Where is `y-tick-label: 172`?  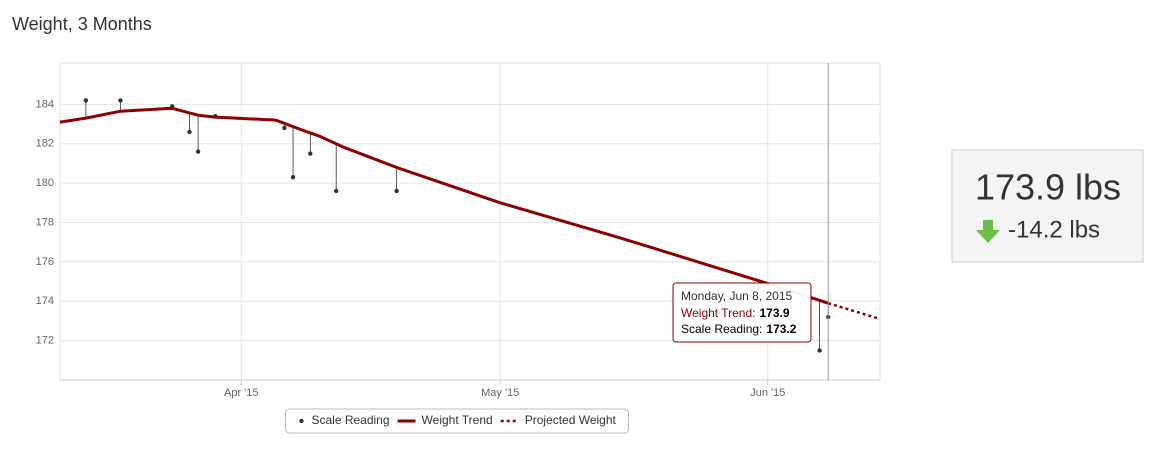
y-tick-label: 172 is located at coordinates (45, 341).